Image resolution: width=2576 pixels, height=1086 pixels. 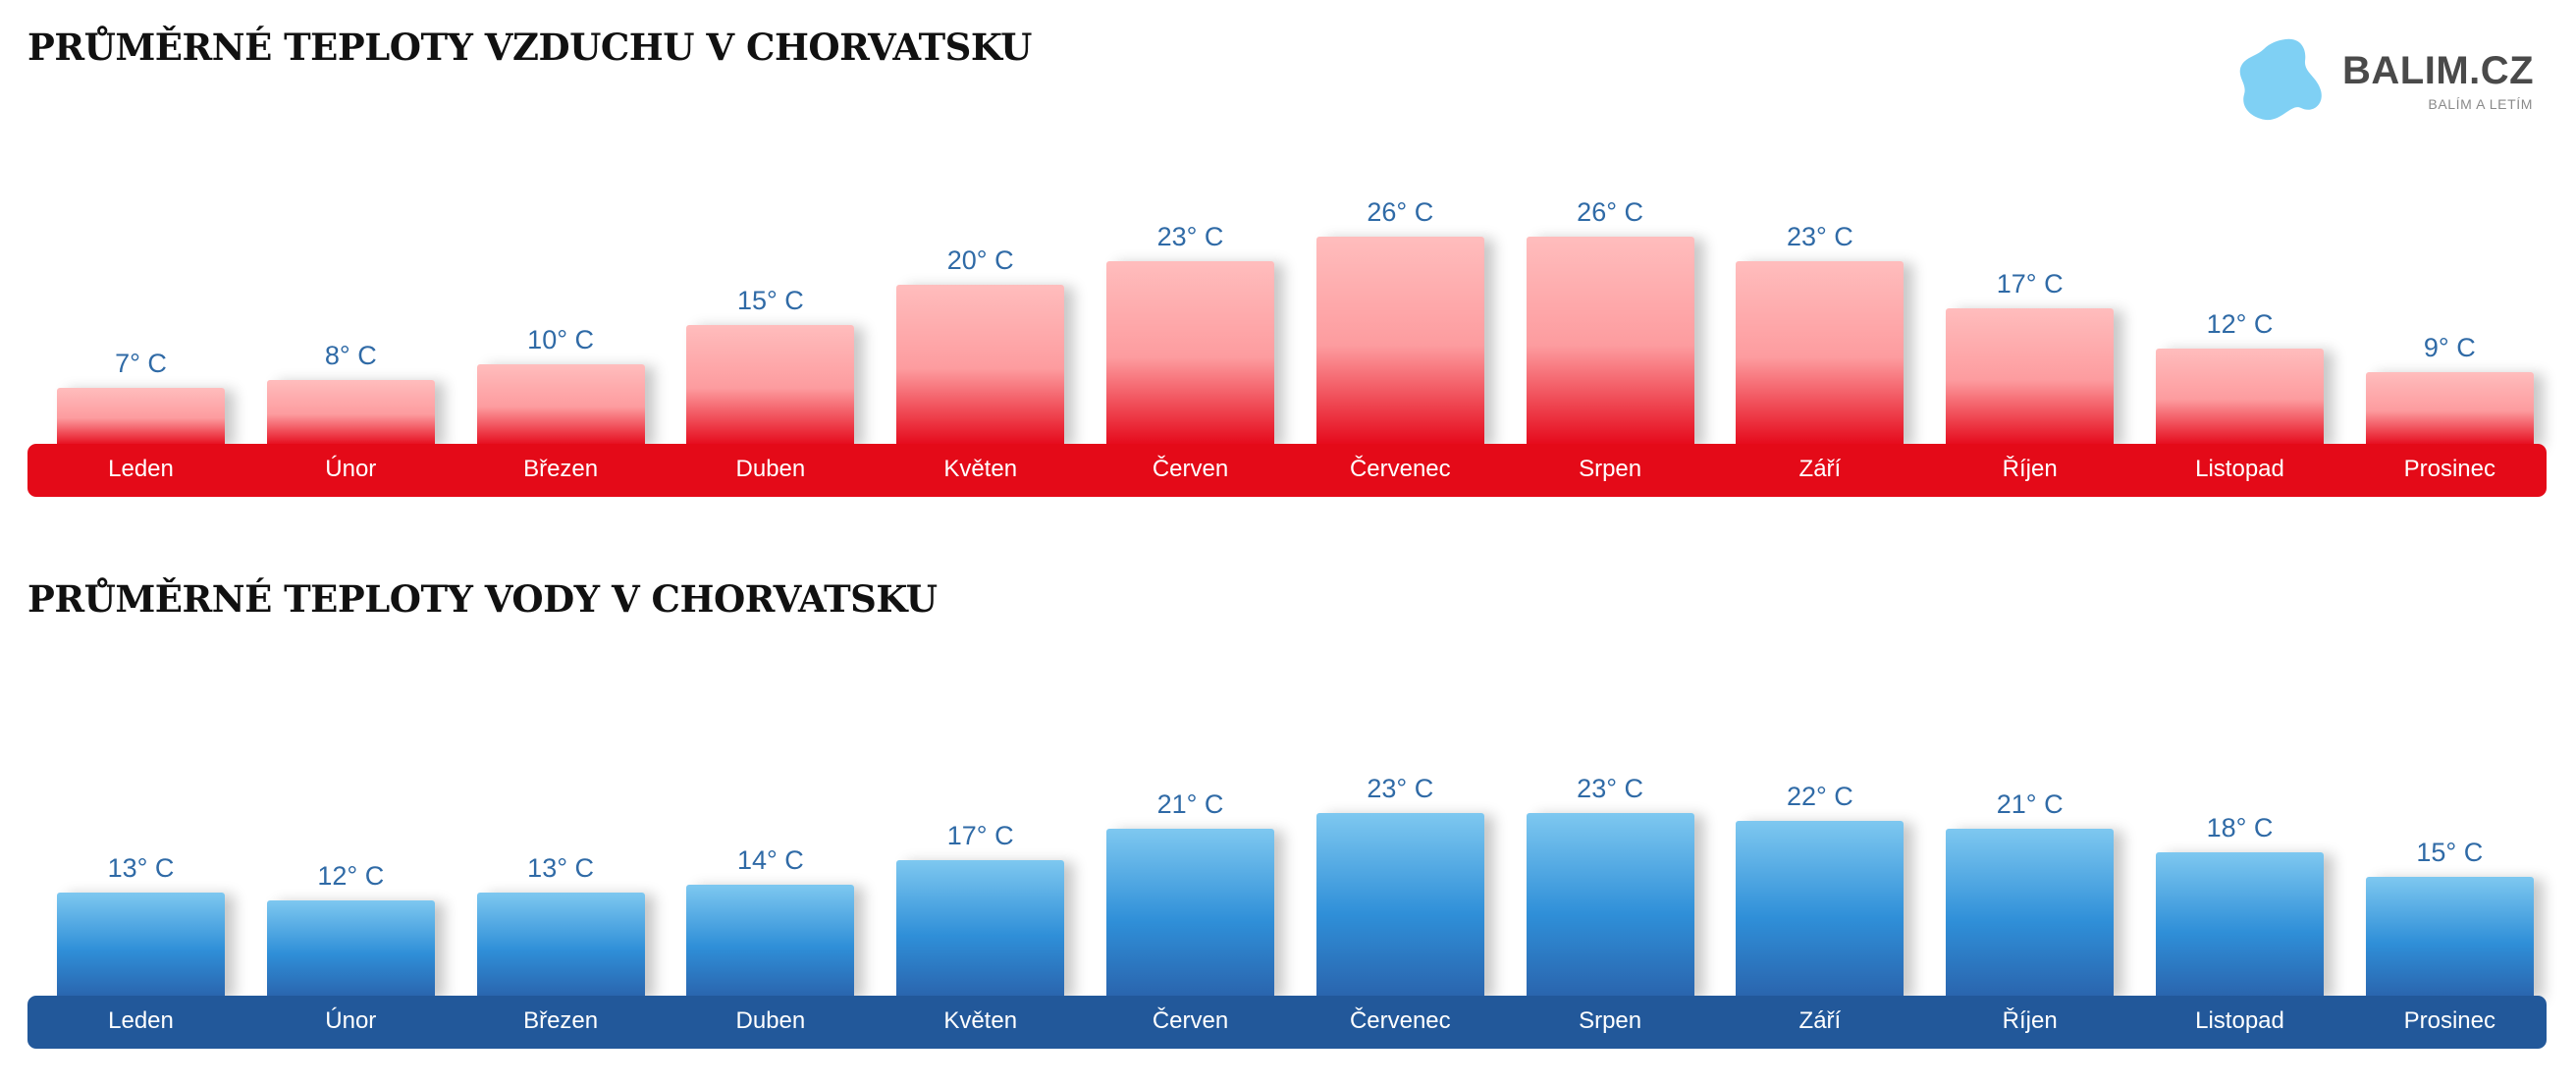 What do you see at coordinates (2438, 70) in the screenshot?
I see `logo-name: BALIM.CZ` at bounding box center [2438, 70].